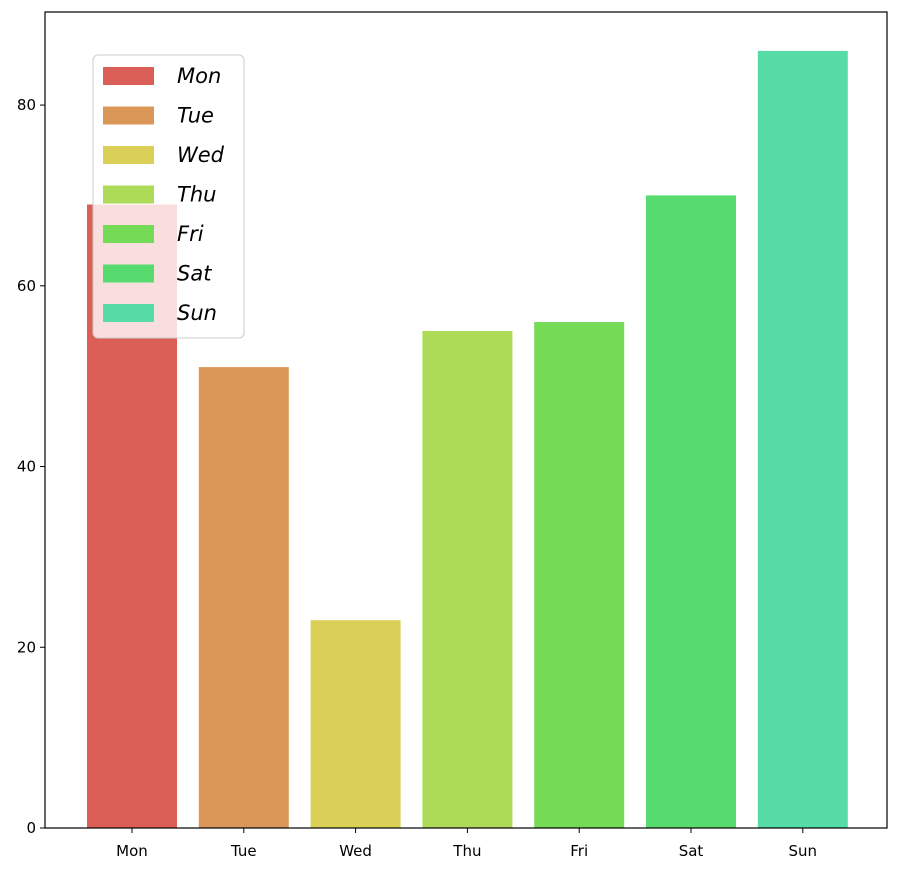 This screenshot has height=874, width=897. I want to click on x-tick-label: Thu, so click(466, 851).